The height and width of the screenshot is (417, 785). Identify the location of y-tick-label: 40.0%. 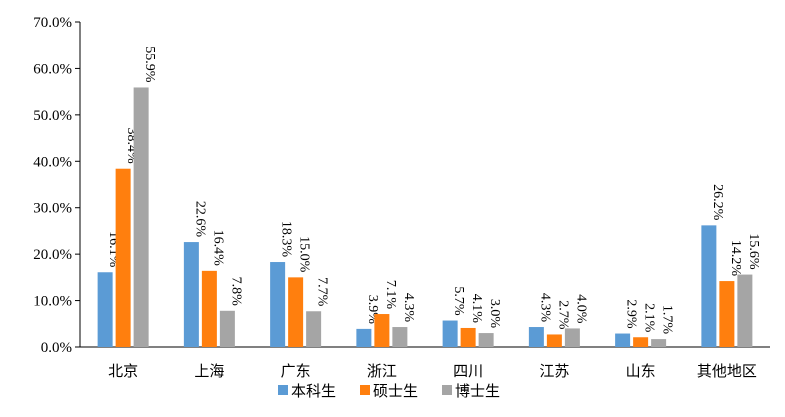
(52, 162).